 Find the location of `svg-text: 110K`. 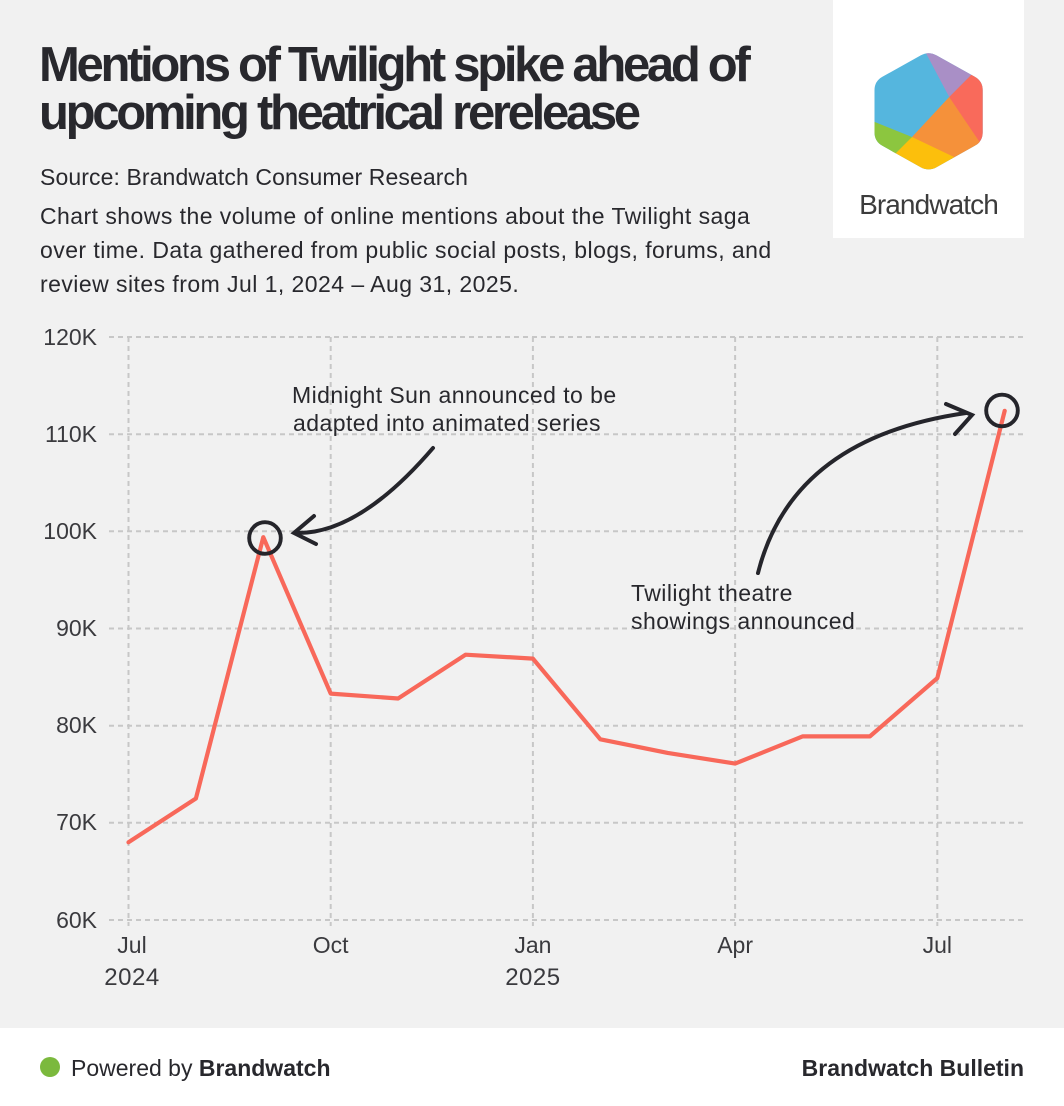

svg-text: 110K is located at coordinates (71, 434).